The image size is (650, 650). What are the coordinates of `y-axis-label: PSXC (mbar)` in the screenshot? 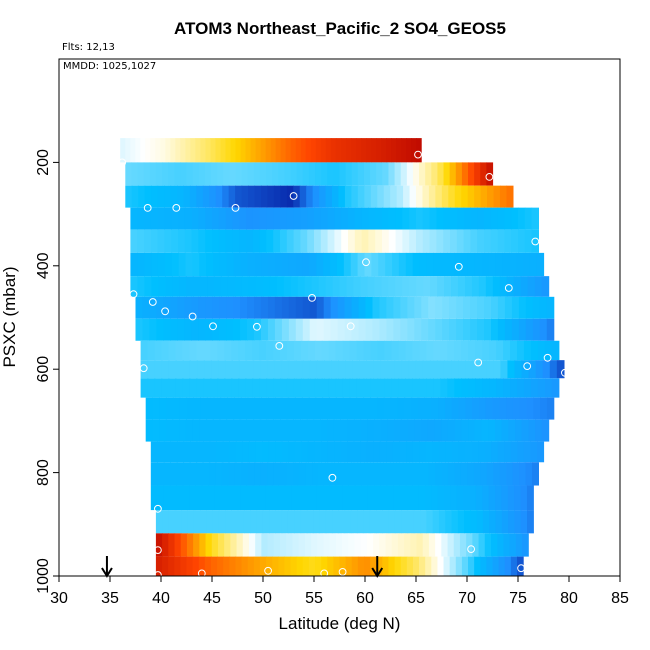 It's located at (9, 317).